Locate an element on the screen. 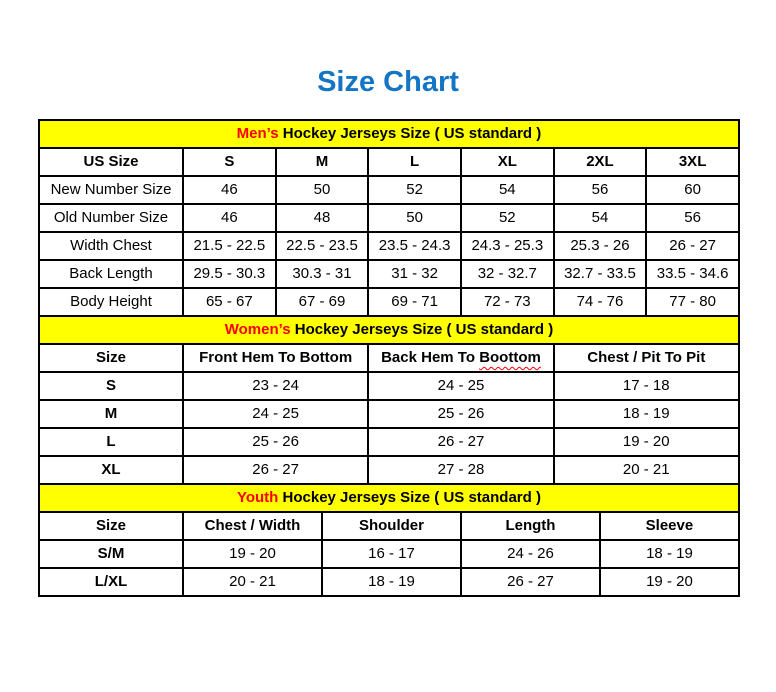 This screenshot has height=692, width=776. mens-value-cell: 74 - 76 is located at coordinates (600, 302).